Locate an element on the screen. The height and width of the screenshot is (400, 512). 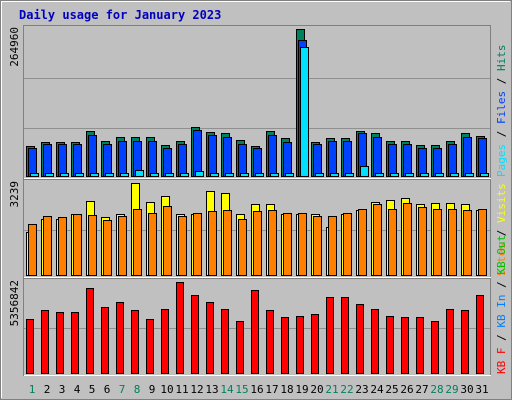
hits-legend-item-1: / is located at coordinates (501, 134).